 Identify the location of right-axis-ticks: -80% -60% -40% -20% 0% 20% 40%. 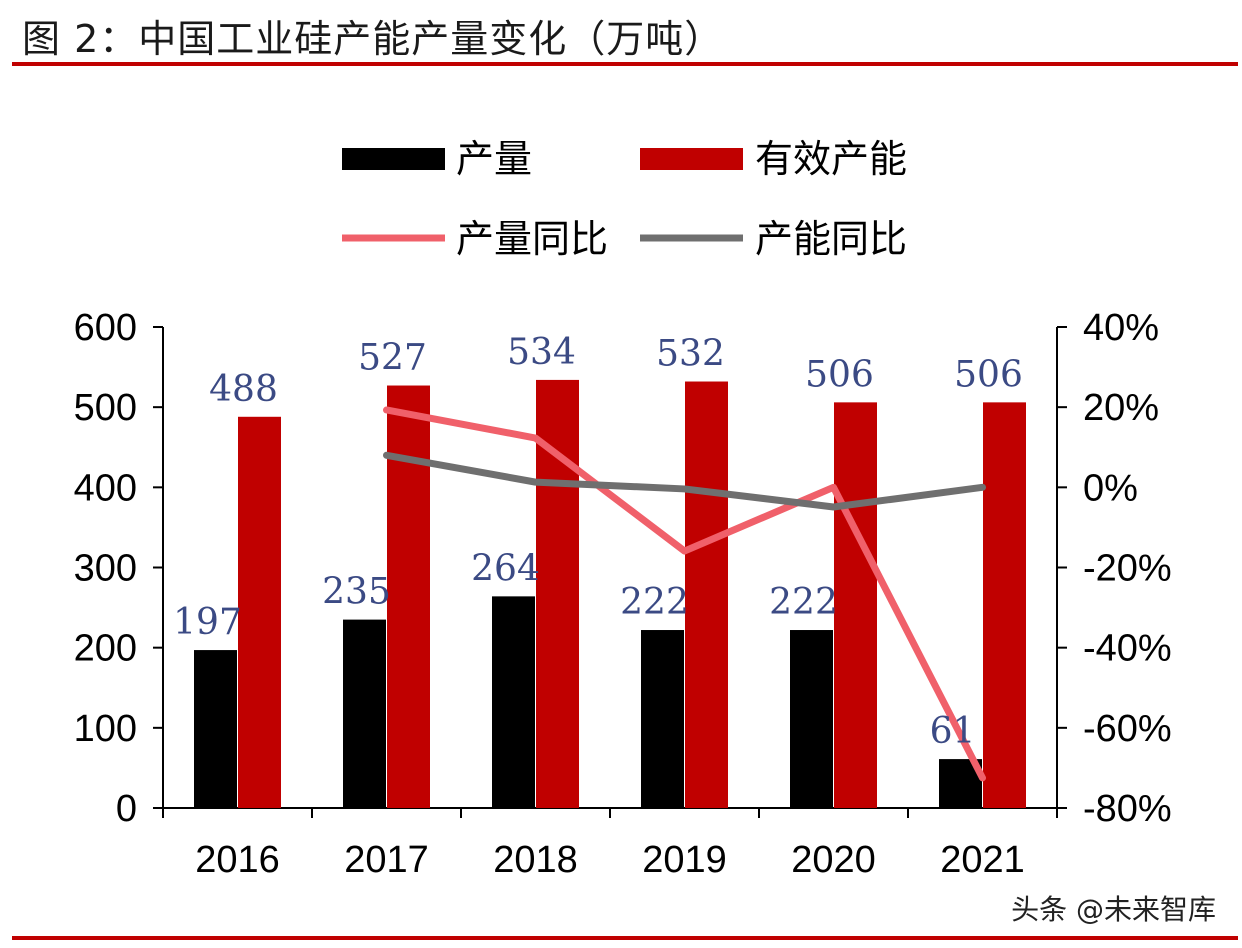
(1114, 568).